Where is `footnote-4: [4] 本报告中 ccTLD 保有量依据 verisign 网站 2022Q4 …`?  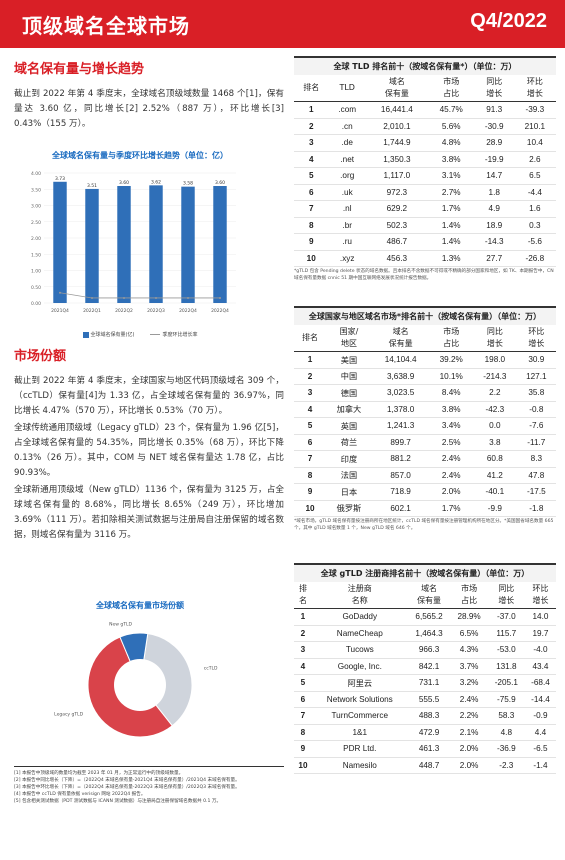
footnote-4: [4] 本报告中 ccTLD 保有量依据 verisign 网站 2022Q4 … is located at coordinates (80, 794).